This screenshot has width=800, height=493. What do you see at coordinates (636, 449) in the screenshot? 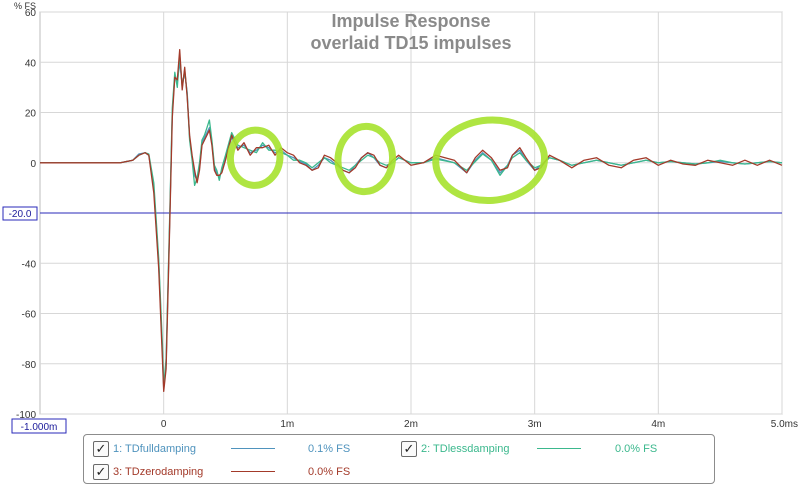
I see `legend-value-tdlessdamping: 0.0% FS` at bounding box center [636, 449].